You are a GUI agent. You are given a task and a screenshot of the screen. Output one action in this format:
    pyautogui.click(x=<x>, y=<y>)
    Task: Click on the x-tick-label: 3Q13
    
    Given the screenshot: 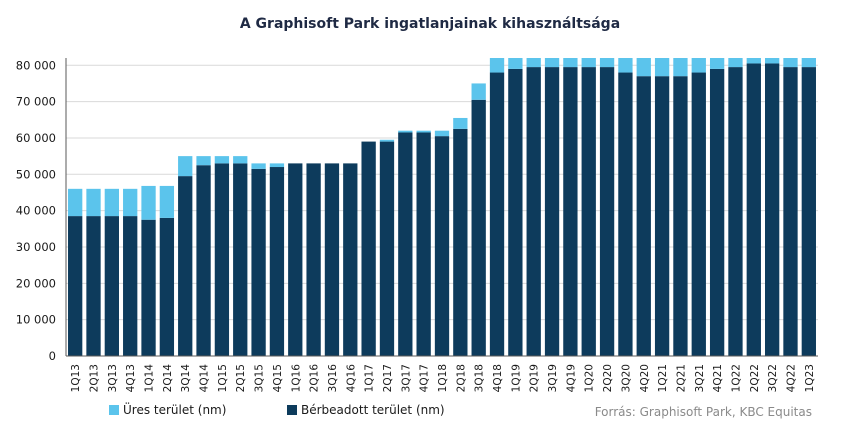 What is the action you would take?
    pyautogui.click(x=113, y=378)
    